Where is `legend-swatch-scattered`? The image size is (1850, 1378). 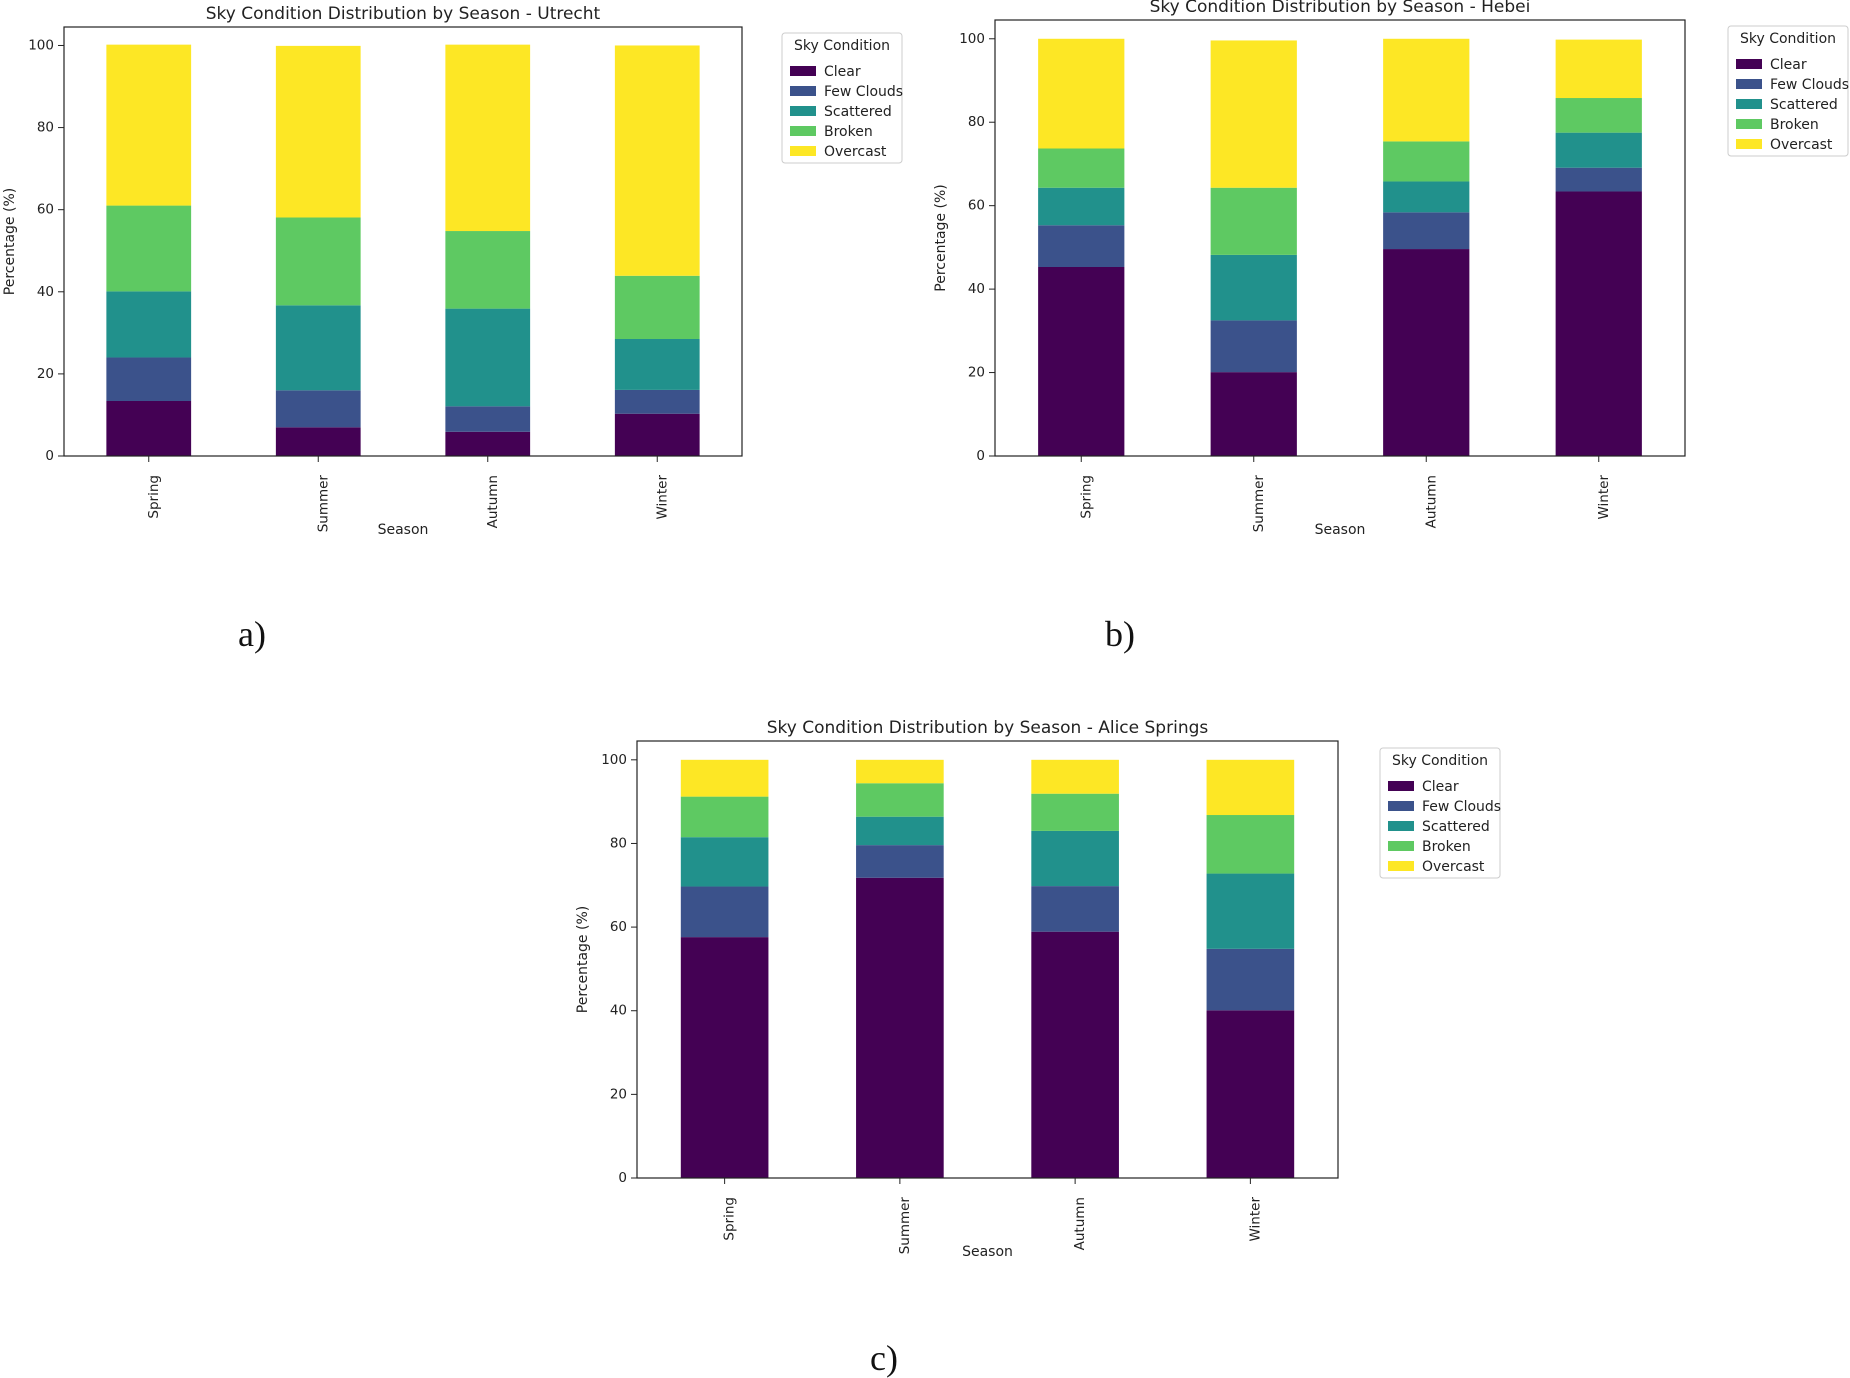 legend-swatch-scattered is located at coordinates (1749, 104).